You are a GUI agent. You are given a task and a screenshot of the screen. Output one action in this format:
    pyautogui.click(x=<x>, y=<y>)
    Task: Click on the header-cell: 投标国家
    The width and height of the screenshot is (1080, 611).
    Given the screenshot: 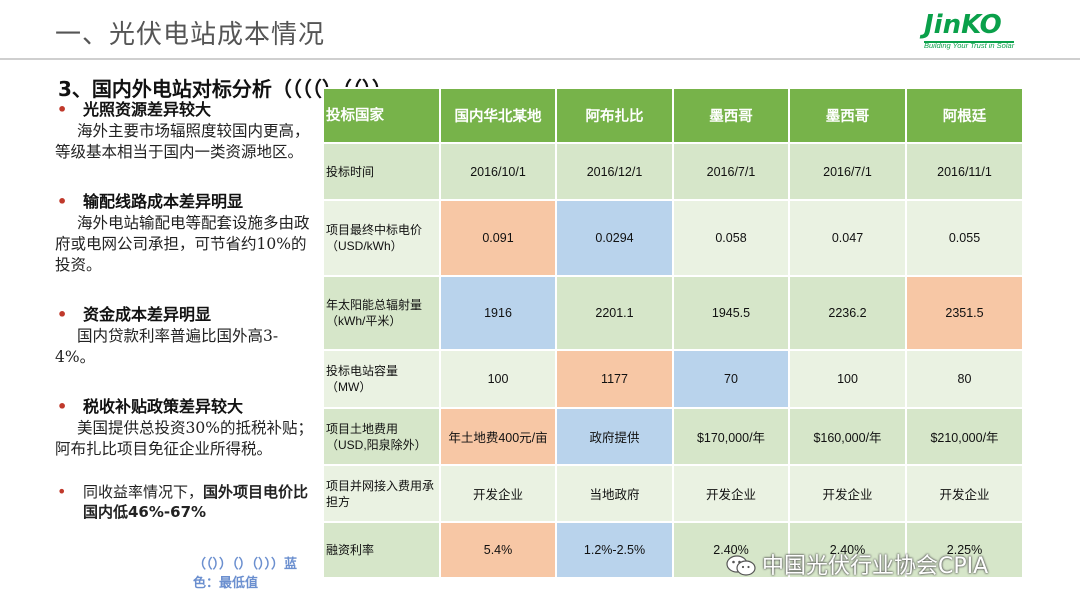 What is the action you would take?
    pyautogui.click(x=381, y=115)
    